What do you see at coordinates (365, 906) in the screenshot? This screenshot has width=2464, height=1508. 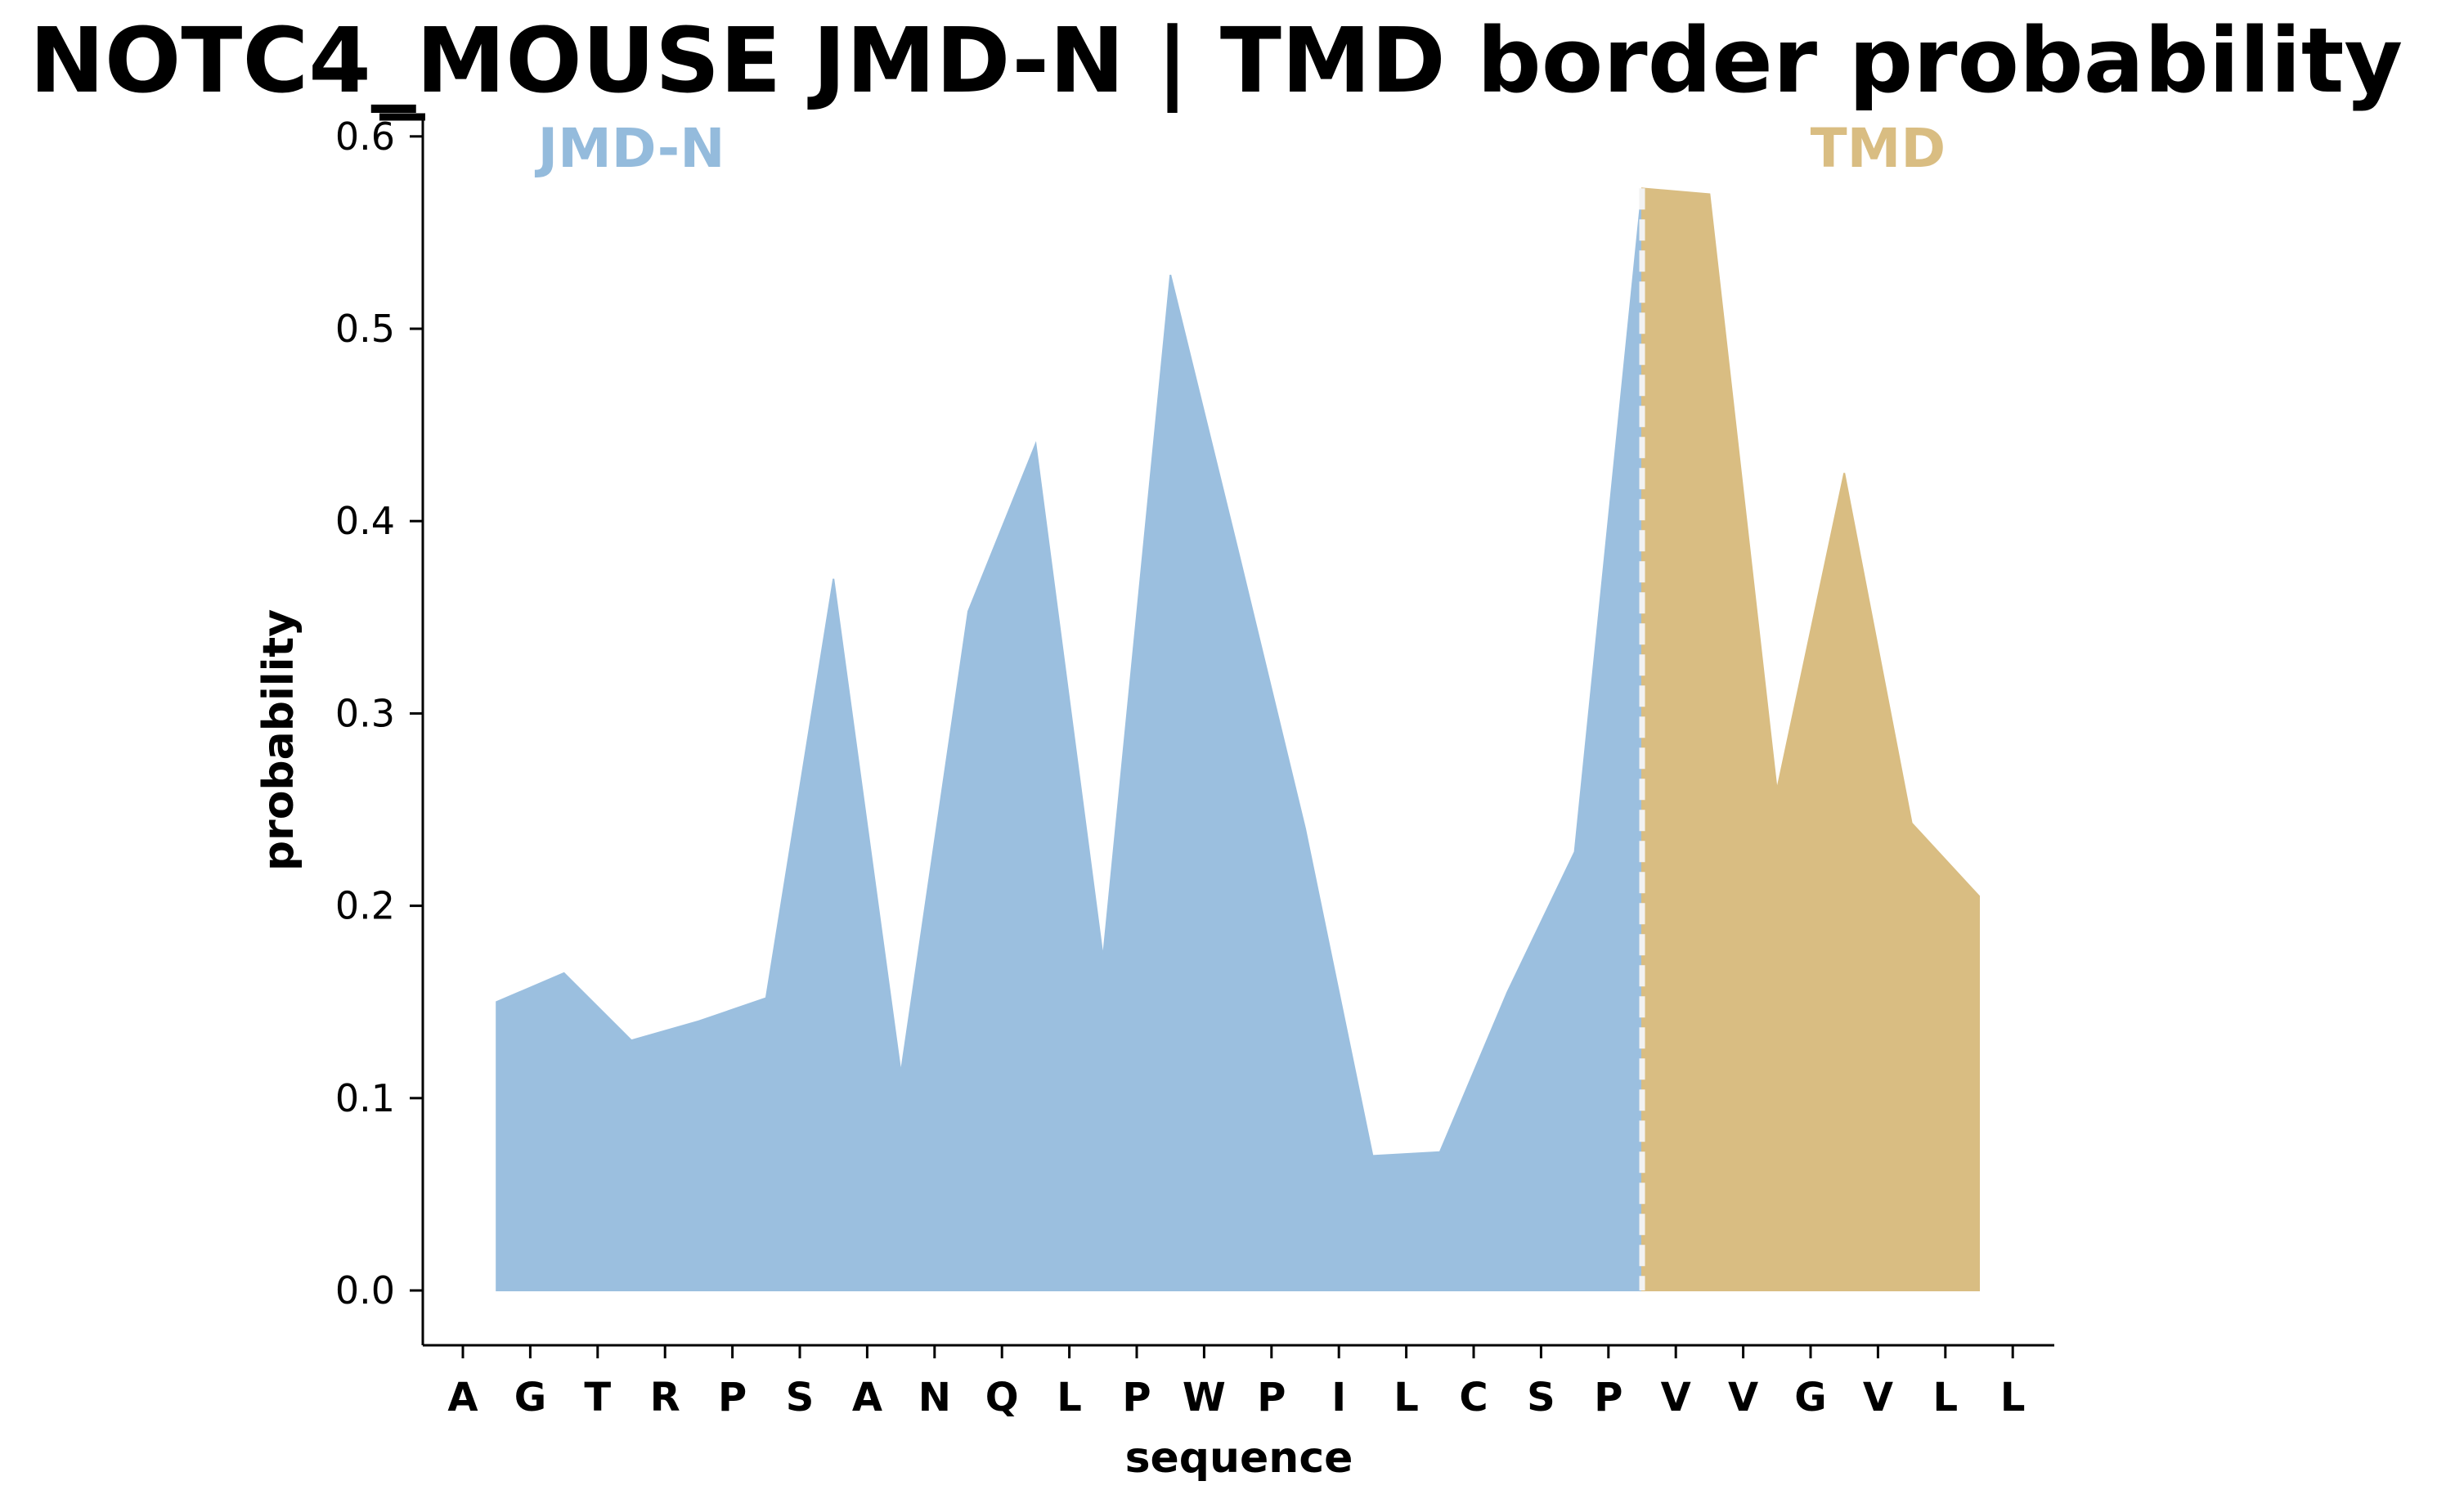 I see `y-tick-label: 0.2` at bounding box center [365, 906].